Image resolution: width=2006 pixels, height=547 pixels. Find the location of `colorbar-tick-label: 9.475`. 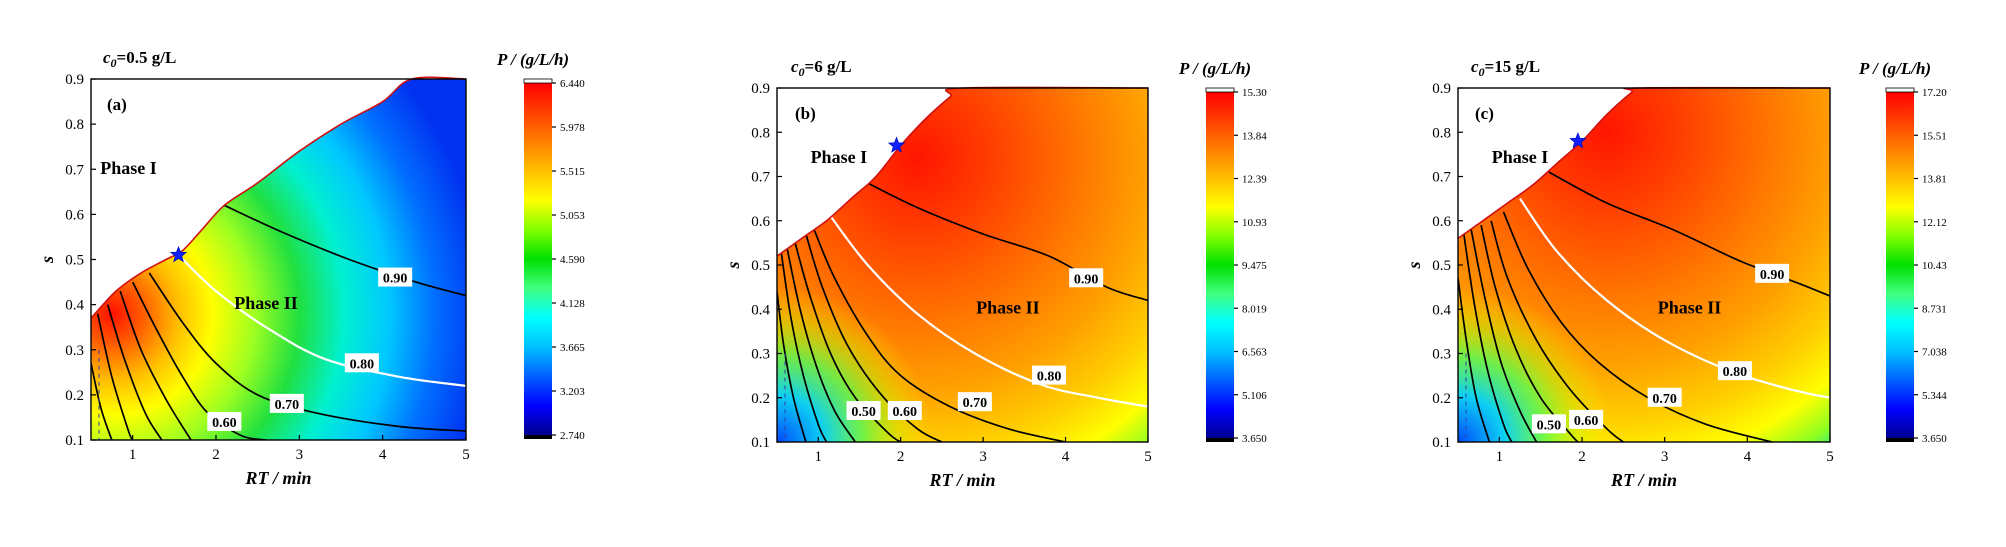

colorbar-tick-label: 9.475 is located at coordinates (1254, 266).